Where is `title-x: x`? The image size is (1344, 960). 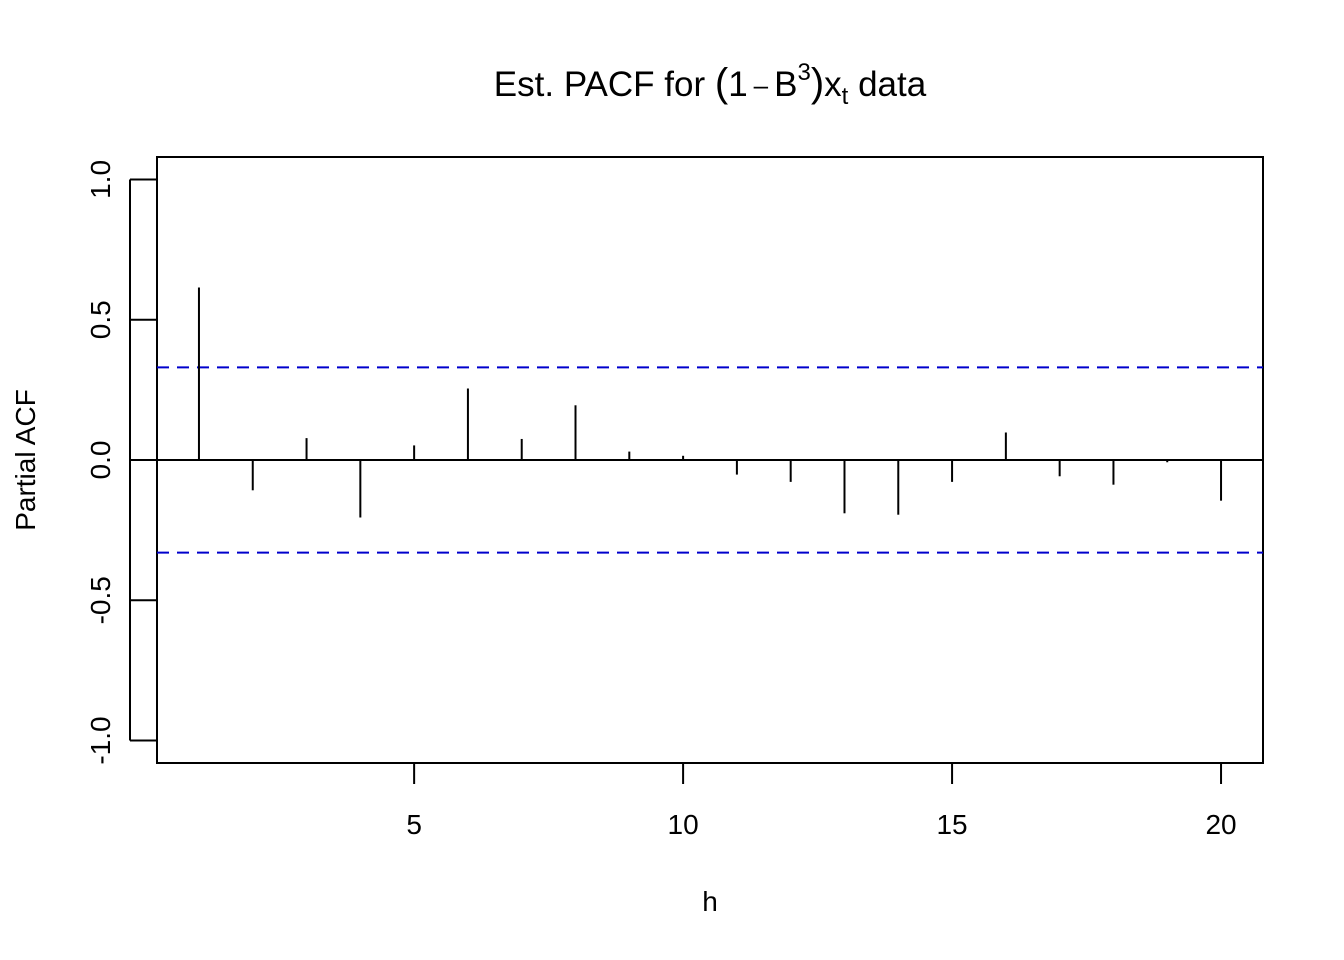
title-x: x is located at coordinates (833, 84).